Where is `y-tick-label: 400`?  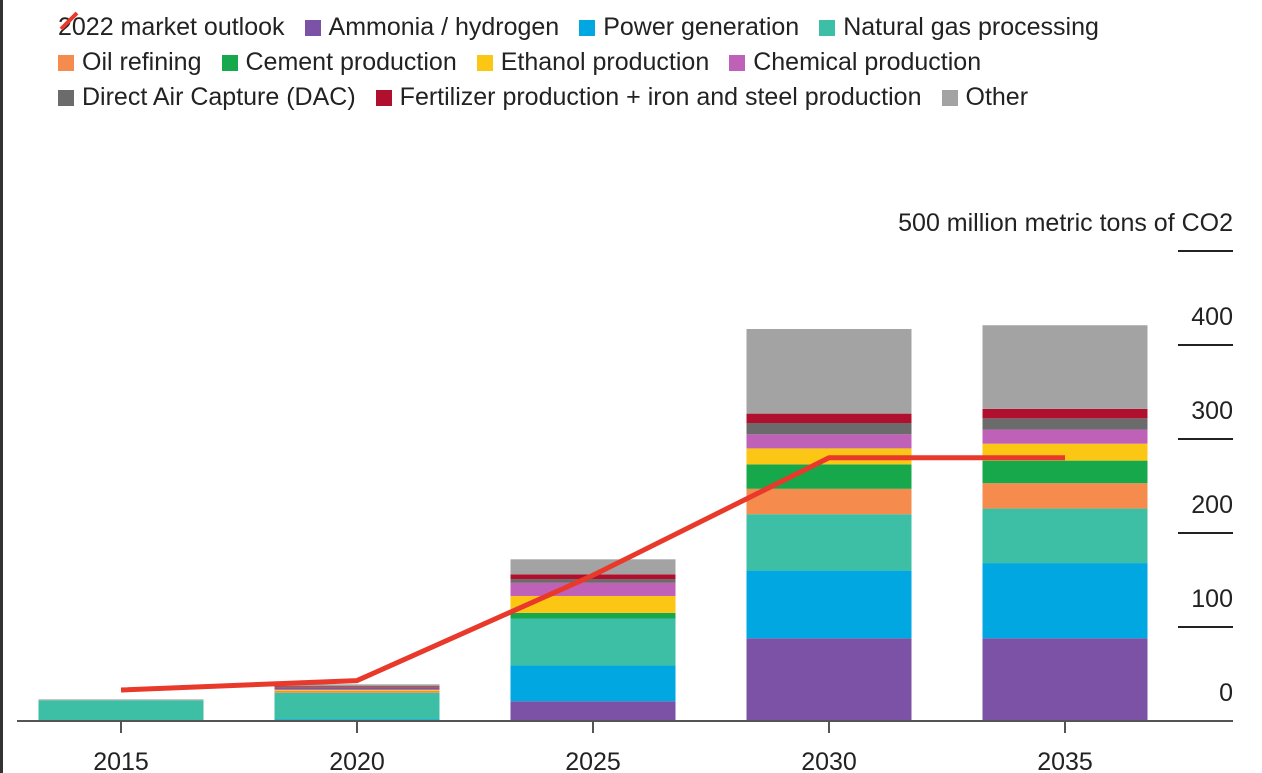
y-tick-label: 400 is located at coordinates (1212, 317).